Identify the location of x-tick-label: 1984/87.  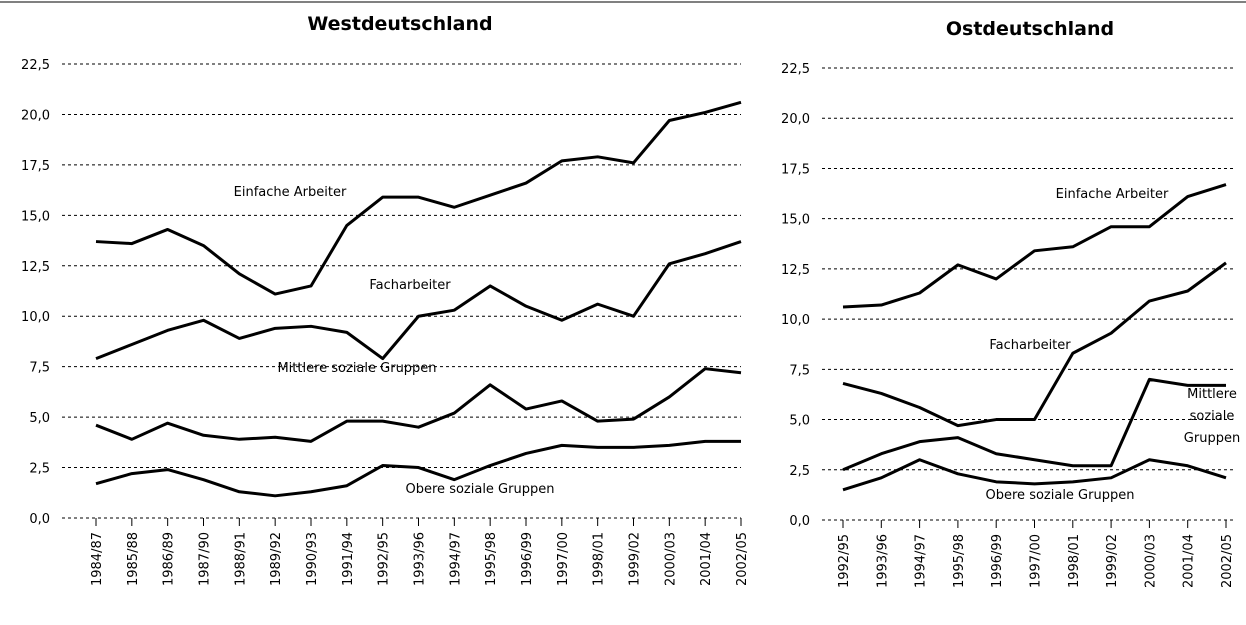
(97, 559).